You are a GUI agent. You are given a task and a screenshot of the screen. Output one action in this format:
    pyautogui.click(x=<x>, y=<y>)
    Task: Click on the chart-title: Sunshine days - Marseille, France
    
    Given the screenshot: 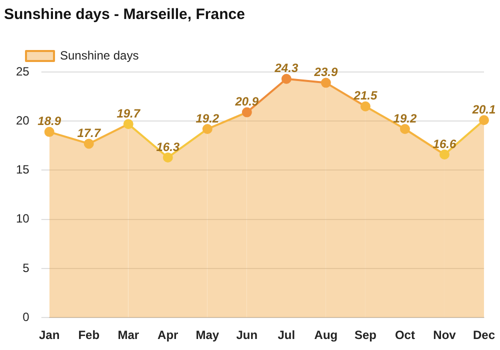 What is the action you would take?
    pyautogui.click(x=124, y=15)
    